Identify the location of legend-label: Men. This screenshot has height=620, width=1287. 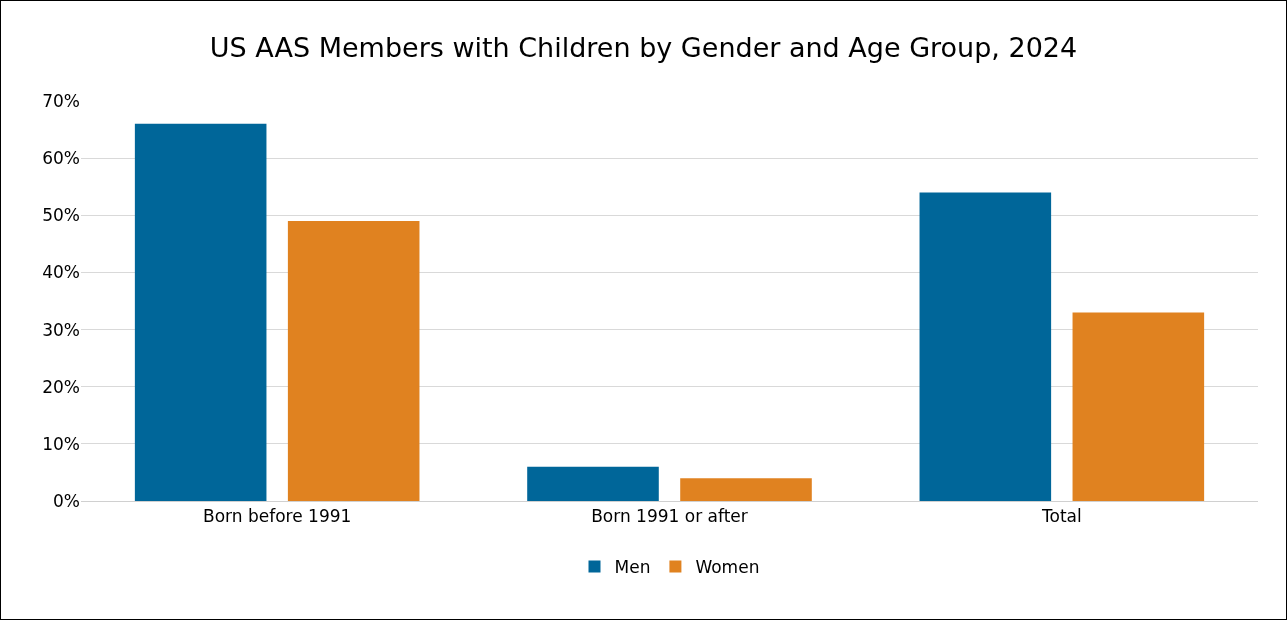
(632, 567).